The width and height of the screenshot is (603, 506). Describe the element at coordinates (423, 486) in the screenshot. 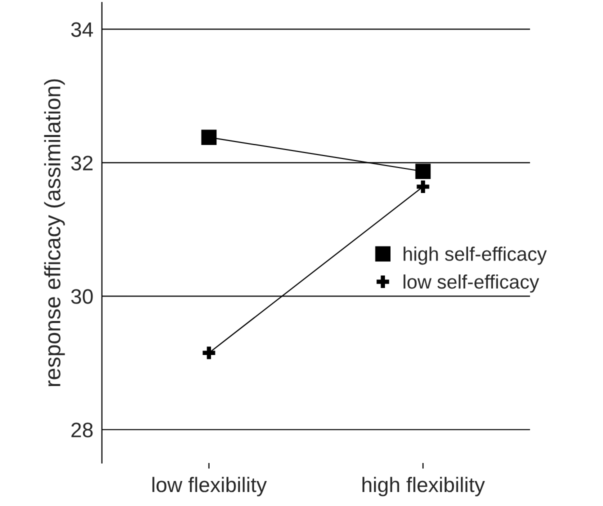

I see `x-tick-label: high flexibility` at that location.